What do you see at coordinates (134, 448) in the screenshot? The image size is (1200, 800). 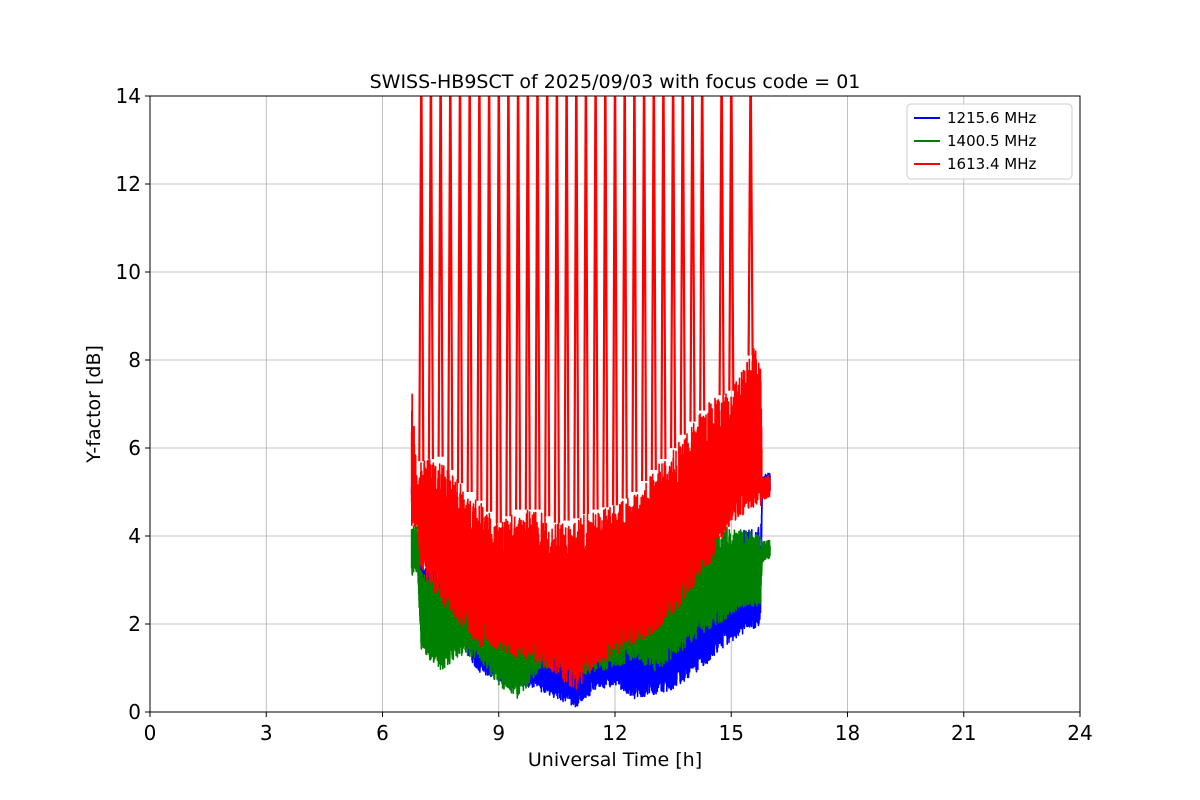 I see `y-tick-label: 6` at bounding box center [134, 448].